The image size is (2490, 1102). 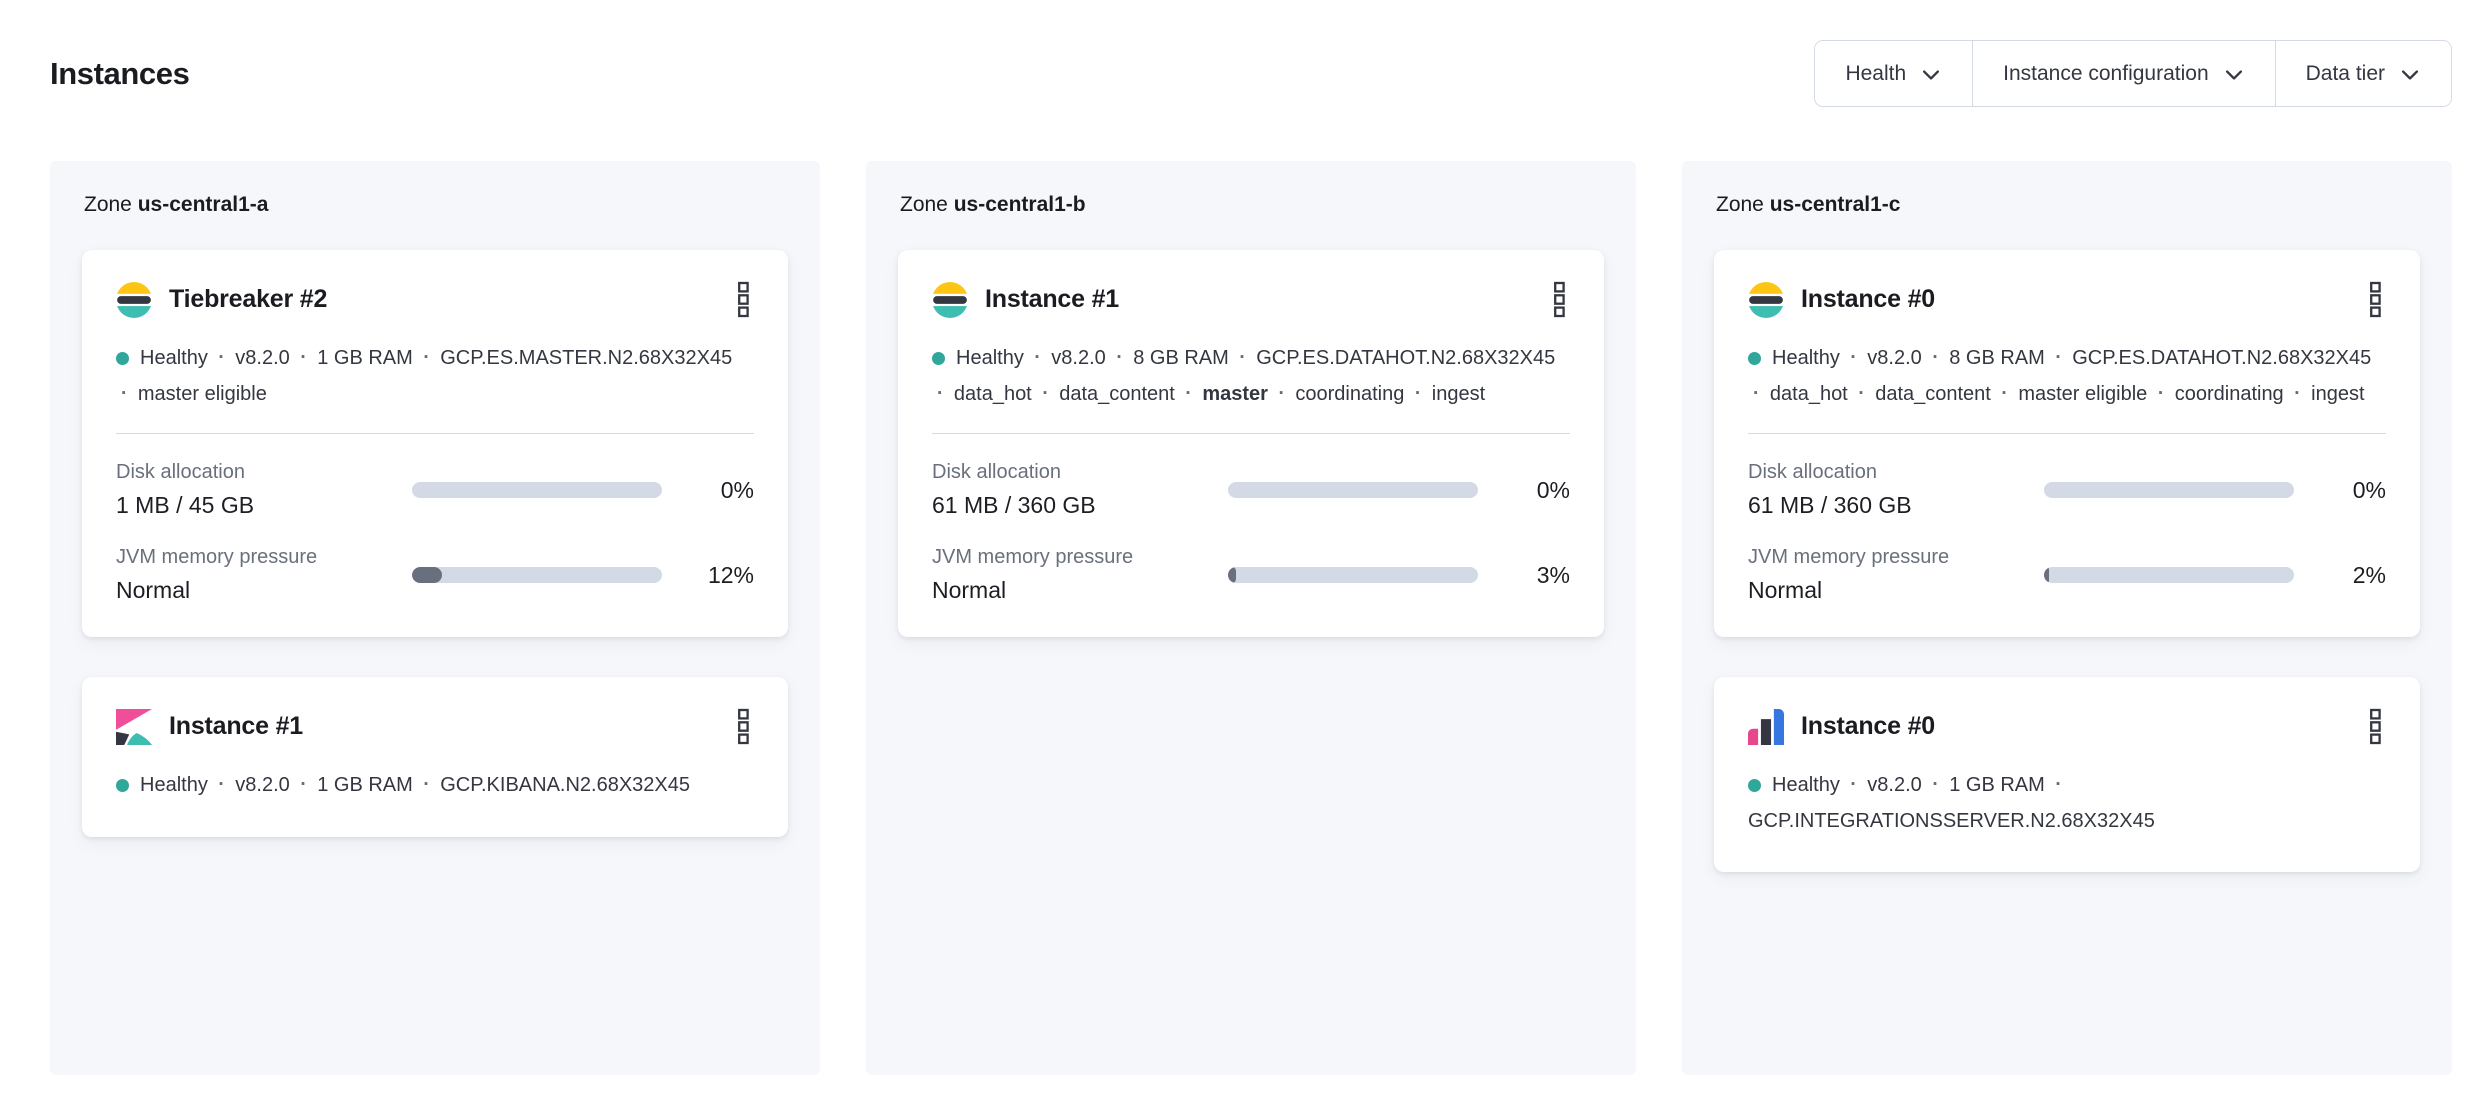 What do you see at coordinates (1808, 393) in the screenshot?
I see `meta-token: data_hot` at bounding box center [1808, 393].